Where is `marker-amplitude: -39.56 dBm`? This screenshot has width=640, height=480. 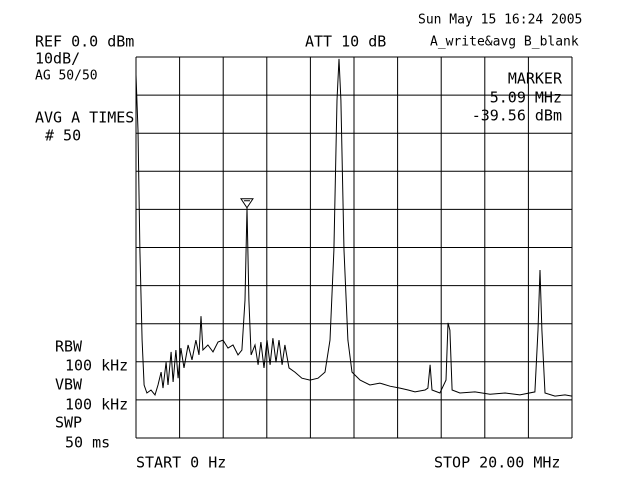 marker-amplitude: -39.56 dBm is located at coordinates (517, 116).